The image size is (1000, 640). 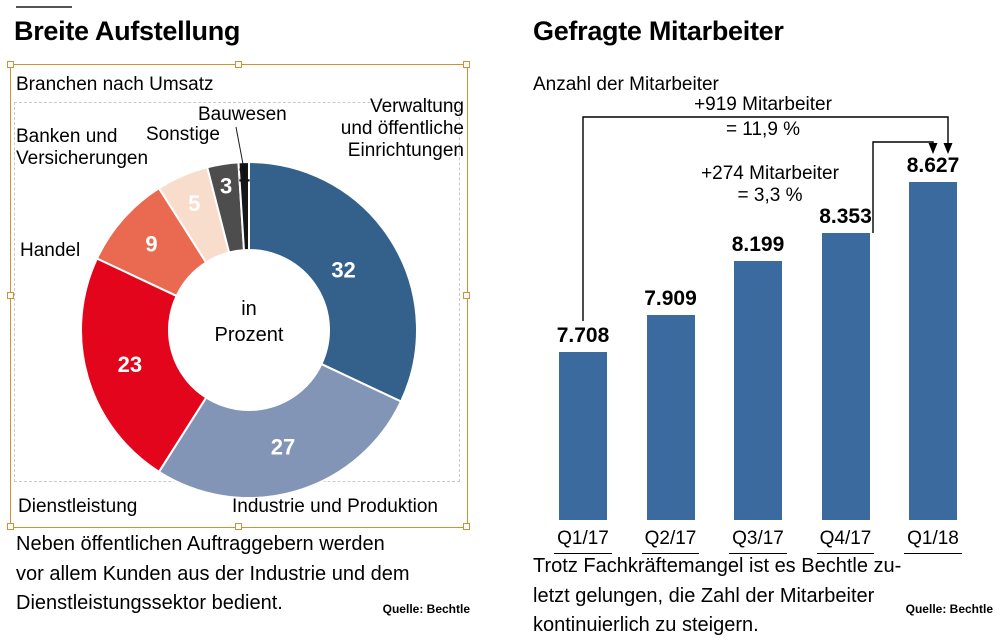 What do you see at coordinates (10, 64) in the screenshot?
I see `selection-handle-top-left` at bounding box center [10, 64].